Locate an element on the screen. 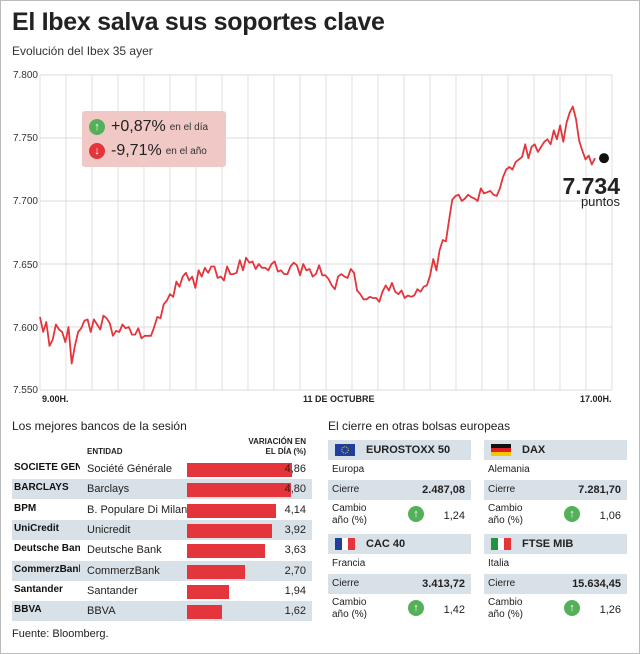 Image resolution: width=640 pixels, height=654 pixels. bank-logo: SOCIETE GENERALE is located at coordinates (47, 467).